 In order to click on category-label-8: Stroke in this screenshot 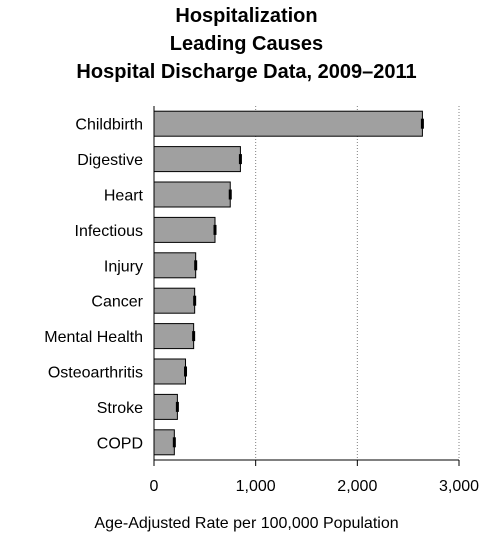, I will do `click(120, 408)`.